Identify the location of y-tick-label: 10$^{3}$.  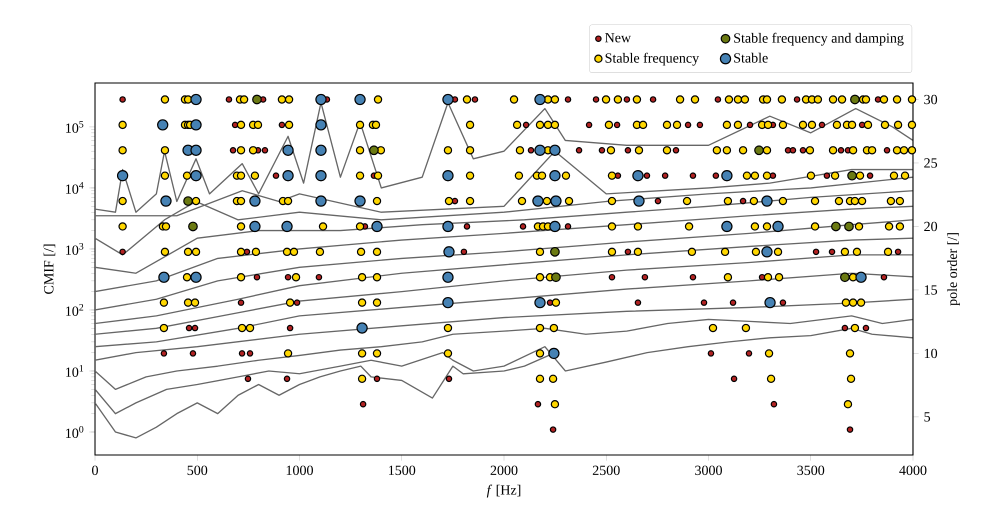
(75, 248).